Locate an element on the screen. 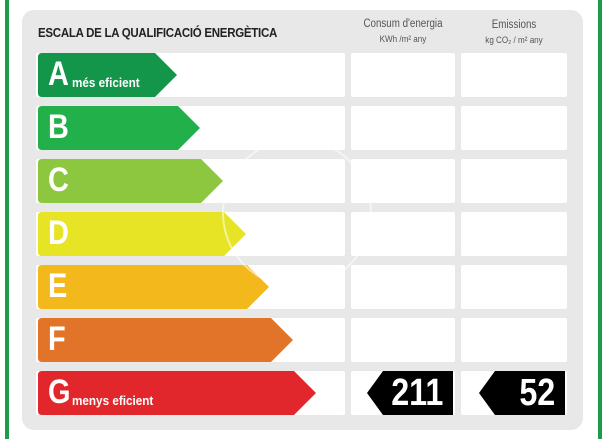 The height and width of the screenshot is (439, 607). scale-title: ESCALA DE LA QUALIFICACIÓ ENERGÈTICA is located at coordinates (158, 33).